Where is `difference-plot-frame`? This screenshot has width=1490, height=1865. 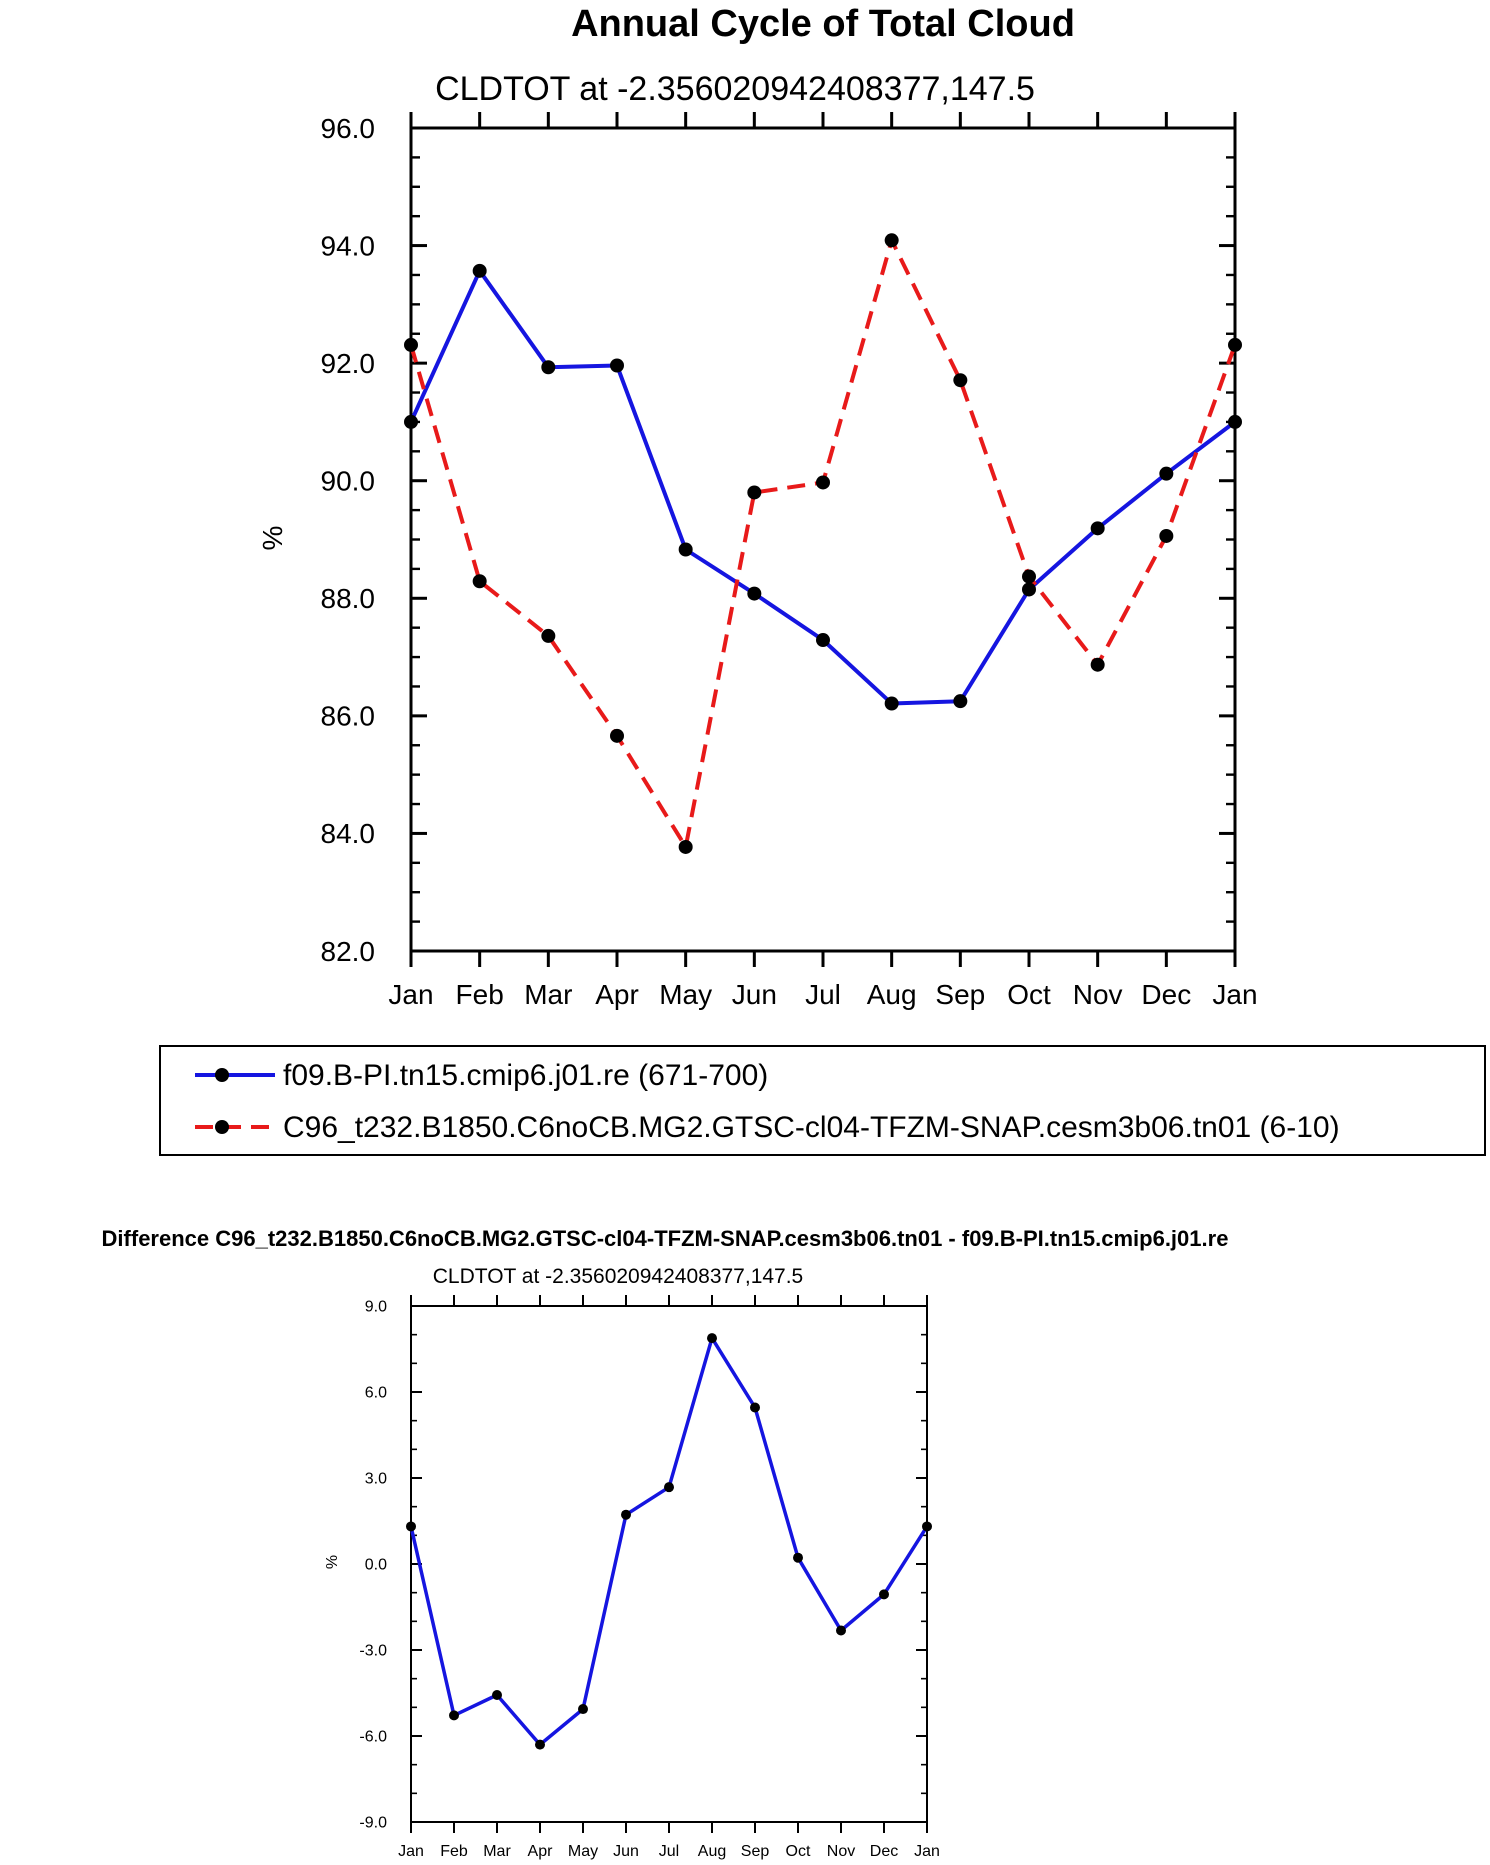 difference-plot-frame is located at coordinates (669, 1564).